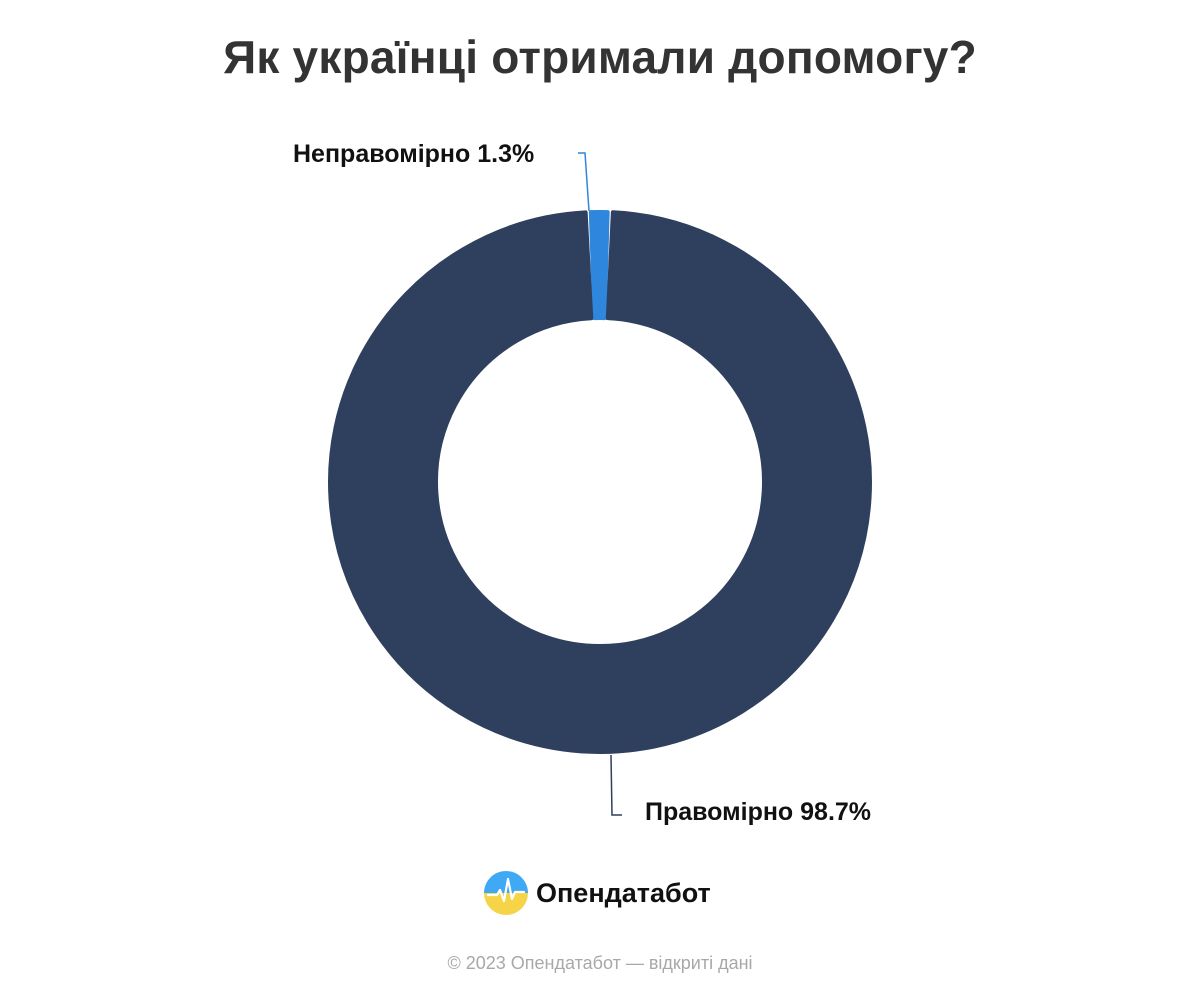 The image size is (1200, 1000). What do you see at coordinates (758, 812) in the screenshot?
I see `slice-label-lawful: Правомірно 98.7%` at bounding box center [758, 812].